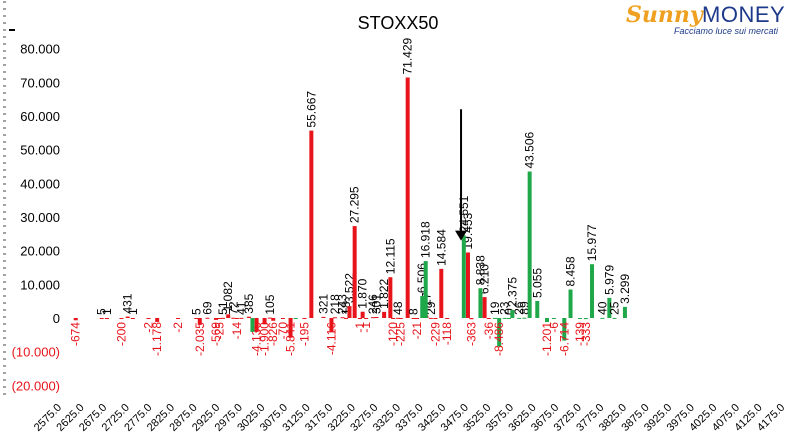 This screenshot has height=440, width=807. I want to click on data-label: 41, so click(241, 308).